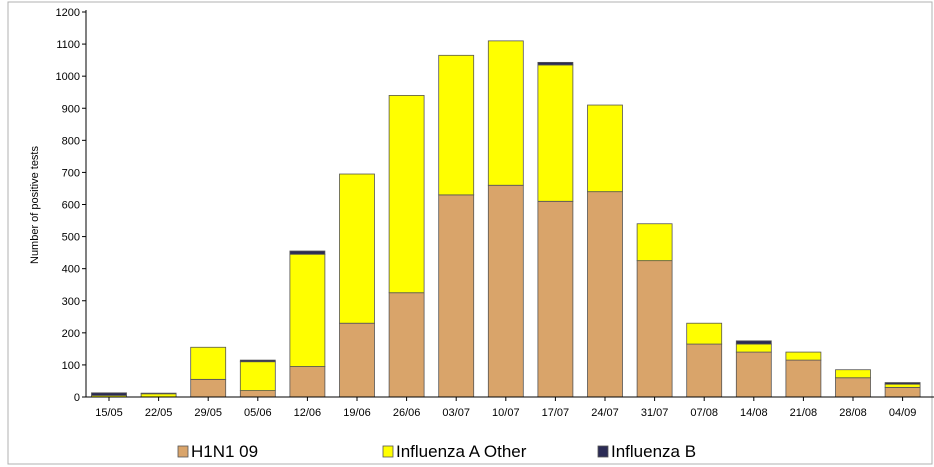 Image resolution: width=934 pixels, height=467 pixels. Describe the element at coordinates (804, 413) in the screenshot. I see `x-tick-label: 21/08` at that location.